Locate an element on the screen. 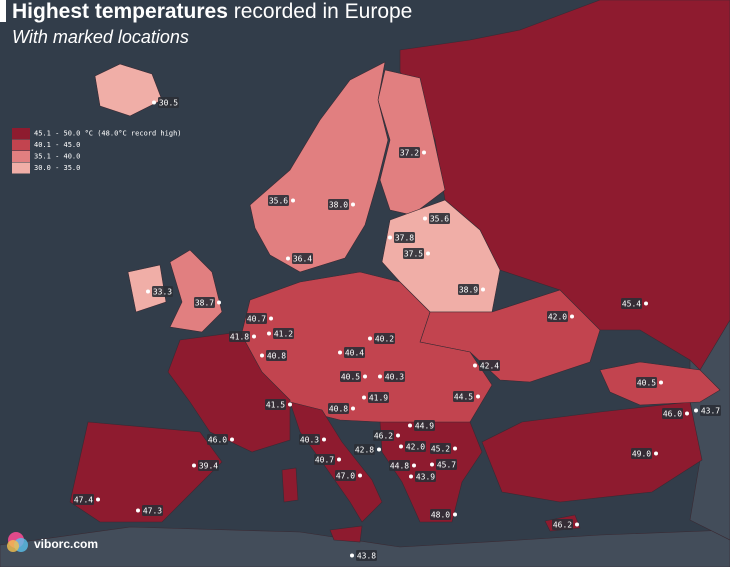  marker-label: 38.9 is located at coordinates (468, 290).